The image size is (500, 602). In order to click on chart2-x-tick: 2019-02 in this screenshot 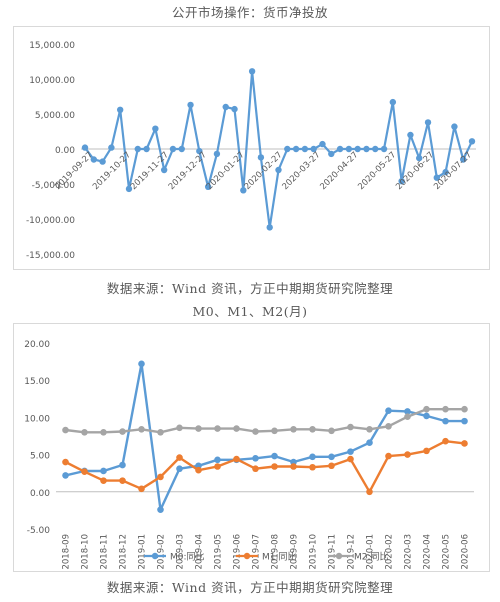, I will do `click(162, 552)`.